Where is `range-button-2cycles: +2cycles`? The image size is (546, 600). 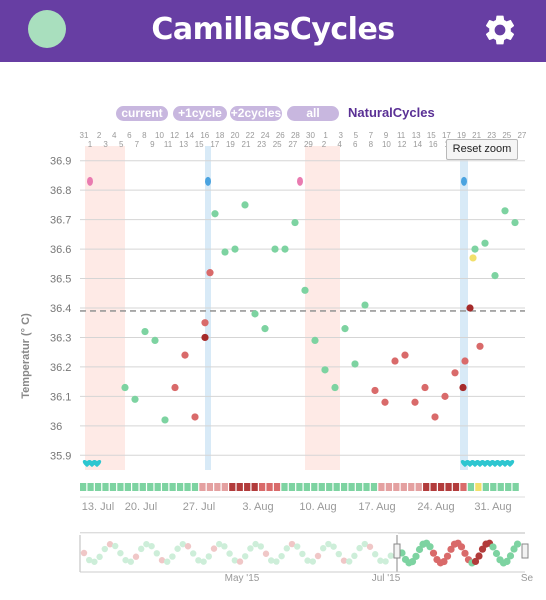 range-button-2cycles: +2cycles is located at coordinates (256, 113).